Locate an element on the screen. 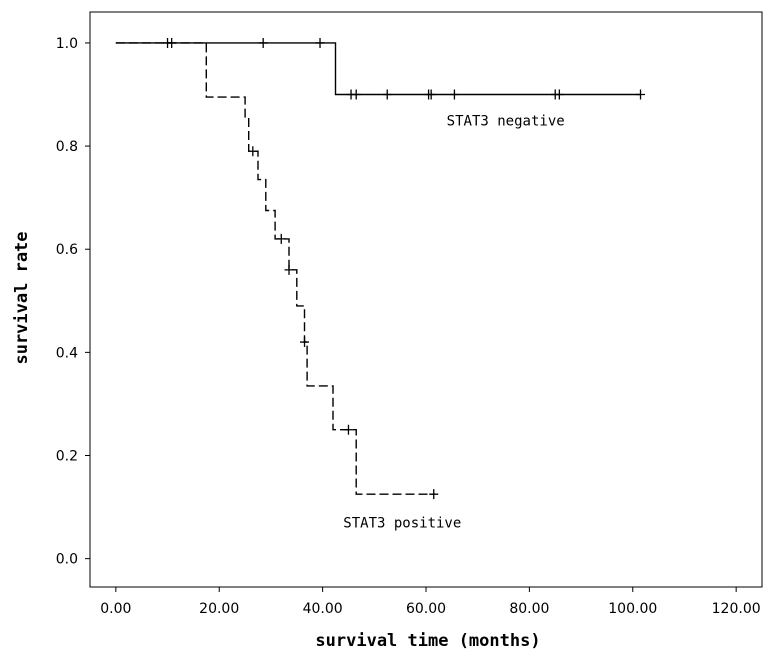 Image resolution: width=768 pixels, height=654 pixels. series-label: STAT3 positive is located at coordinates (402, 524).